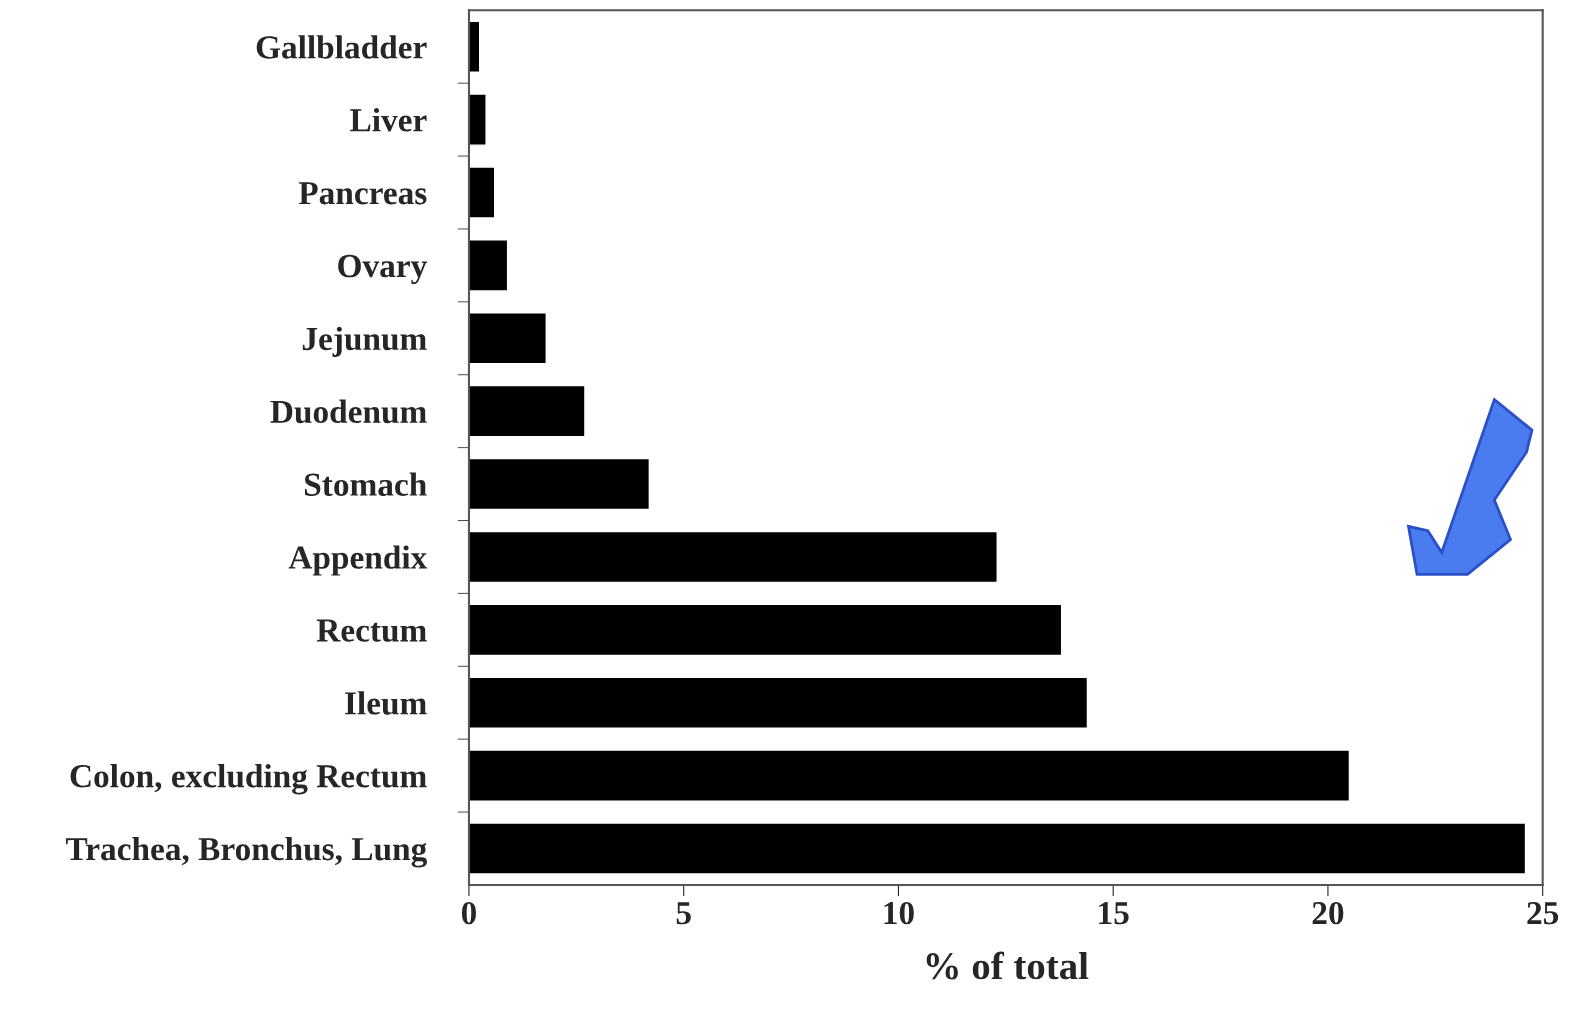  I want to click on y-tick-label: Stomach, so click(366, 484).